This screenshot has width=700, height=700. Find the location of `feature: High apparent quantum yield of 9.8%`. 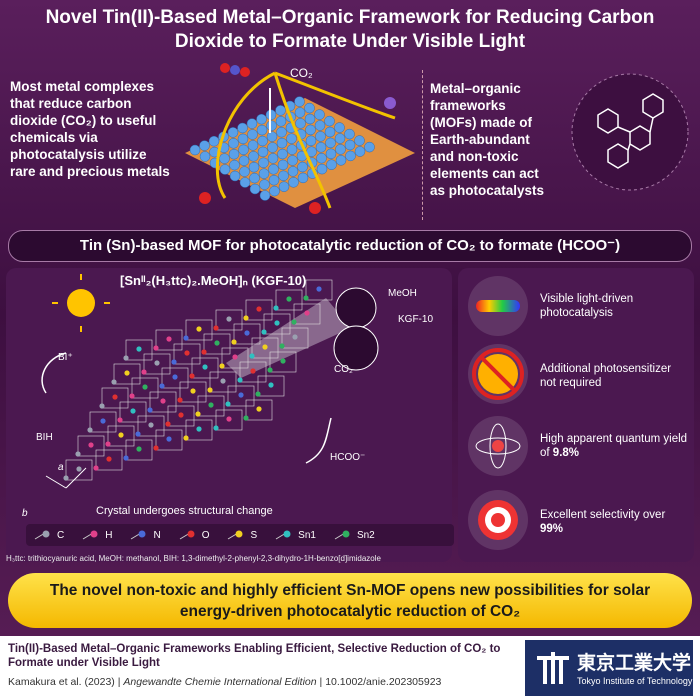

feature: High apparent quantum yield of 9.8% is located at coordinates (615, 446).